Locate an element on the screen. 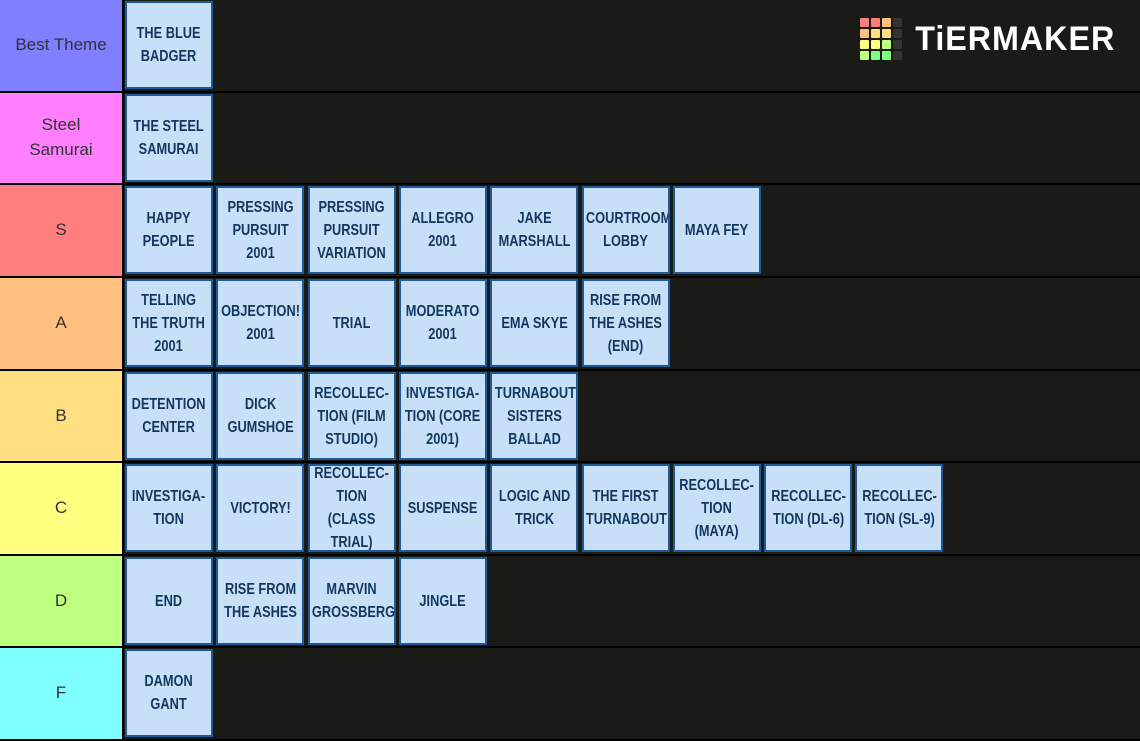 This screenshot has width=1140, height=741. tier-item: RECOLLEC- TION (CLASS TRIAL) is located at coordinates (351, 508).